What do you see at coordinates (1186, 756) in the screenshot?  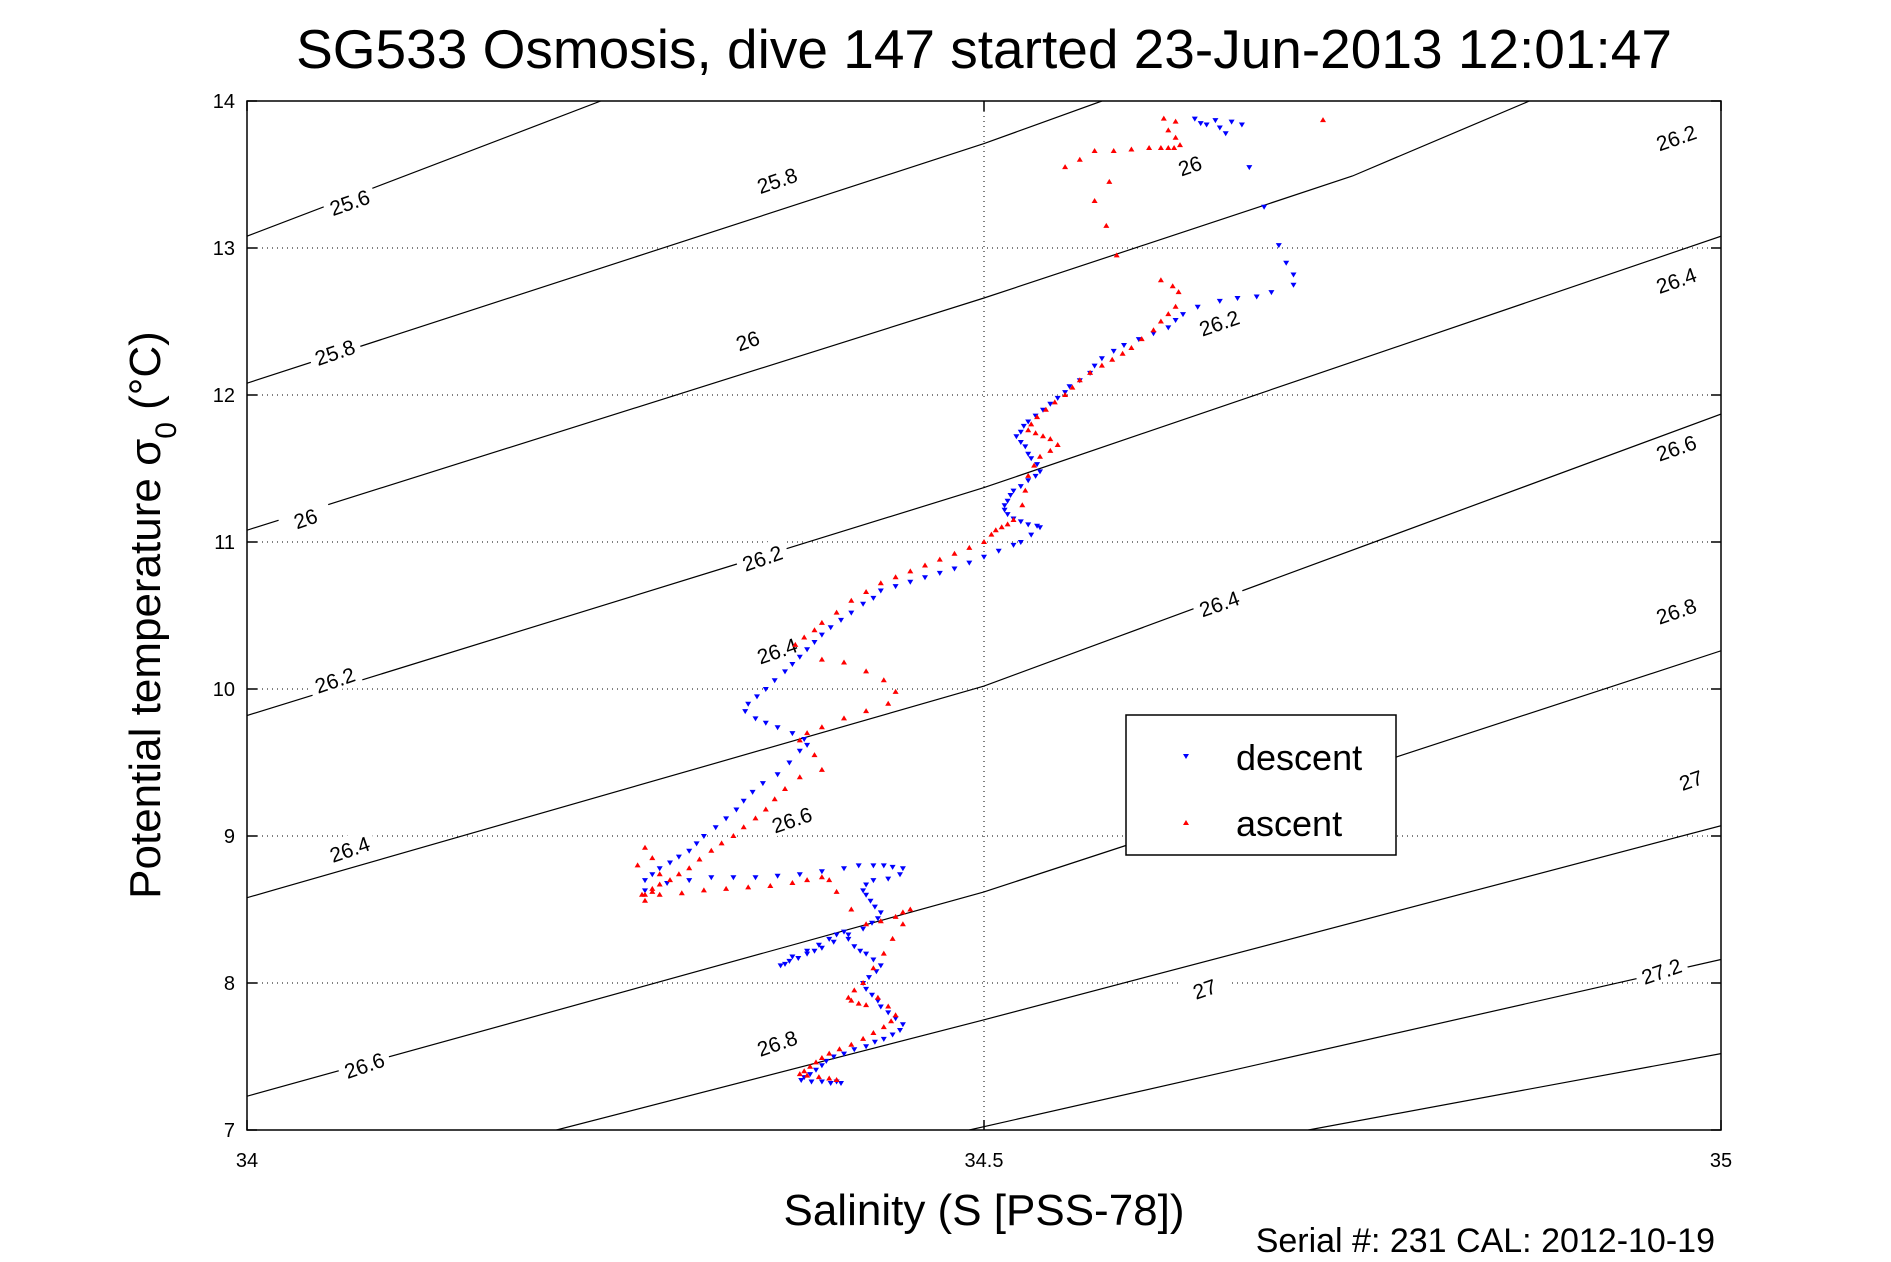 I see `legend-descent-marker` at bounding box center [1186, 756].